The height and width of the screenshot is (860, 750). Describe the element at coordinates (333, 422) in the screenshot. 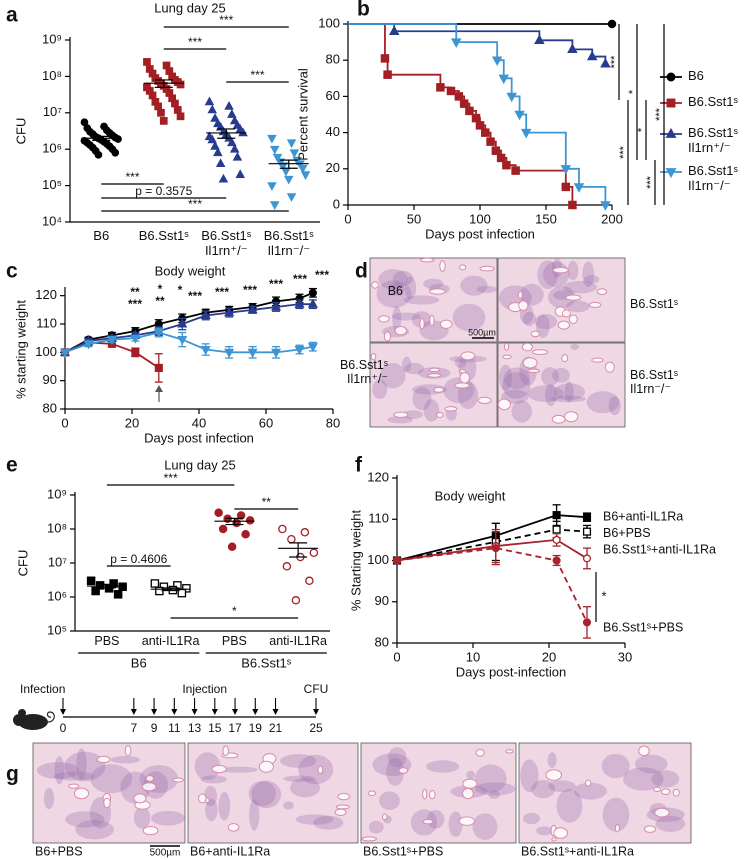

I see `x-tick-label: 80` at that location.